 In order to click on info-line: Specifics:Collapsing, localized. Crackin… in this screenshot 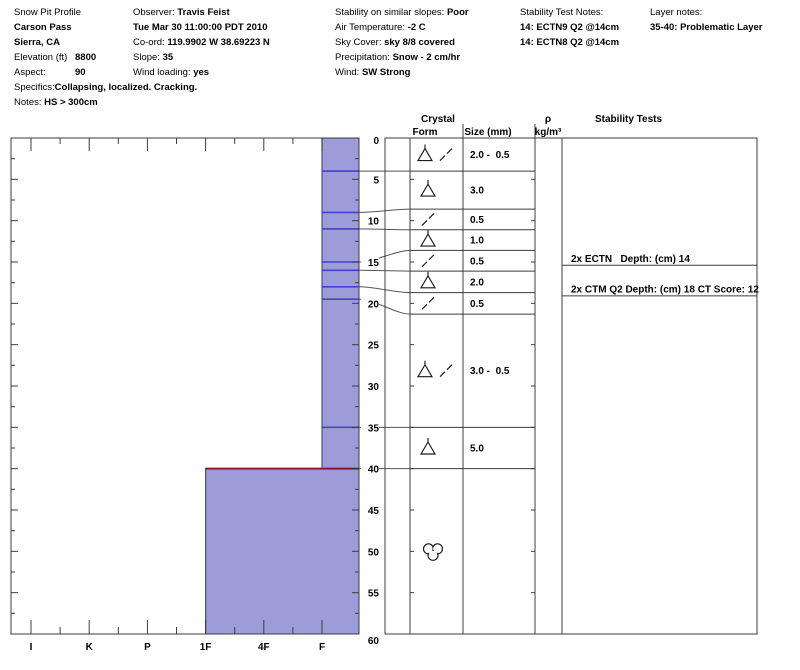, I will do `click(105, 87)`.